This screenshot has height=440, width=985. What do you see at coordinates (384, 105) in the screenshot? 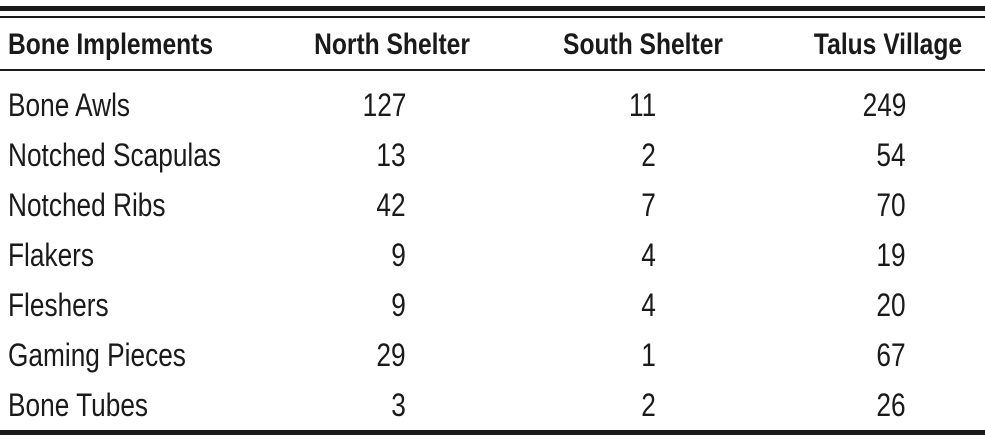
I see `cell-value: 127` at bounding box center [384, 105].